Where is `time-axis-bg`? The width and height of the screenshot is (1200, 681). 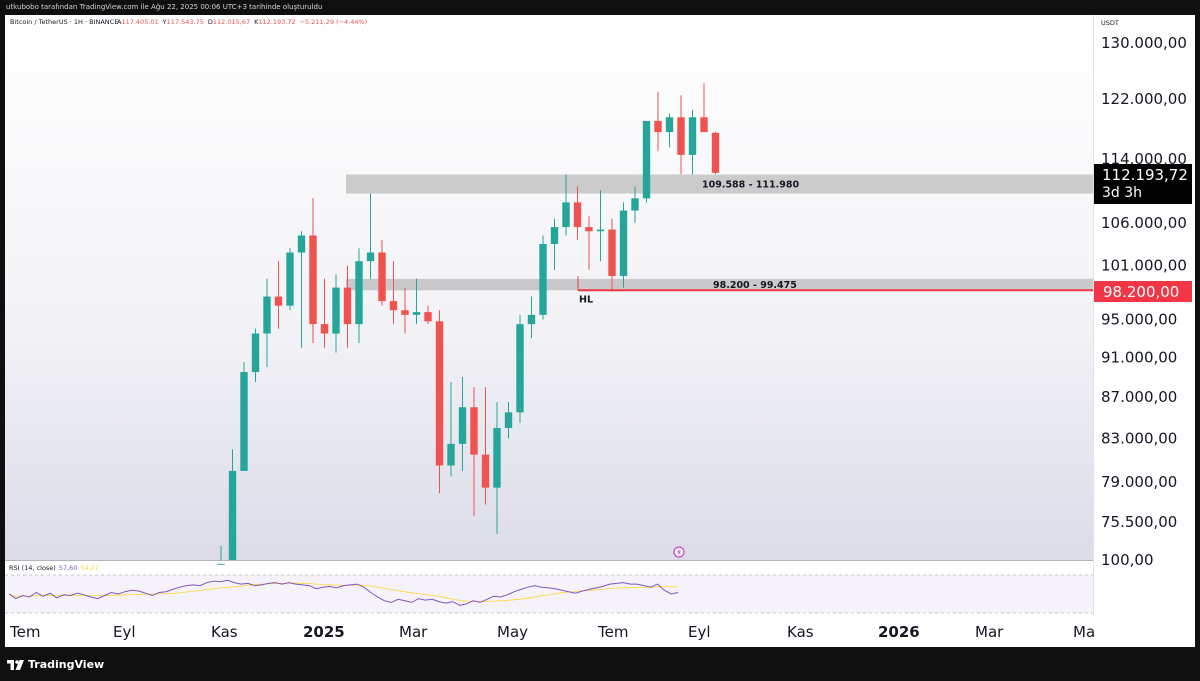
time-axis-bg is located at coordinates (600, 632).